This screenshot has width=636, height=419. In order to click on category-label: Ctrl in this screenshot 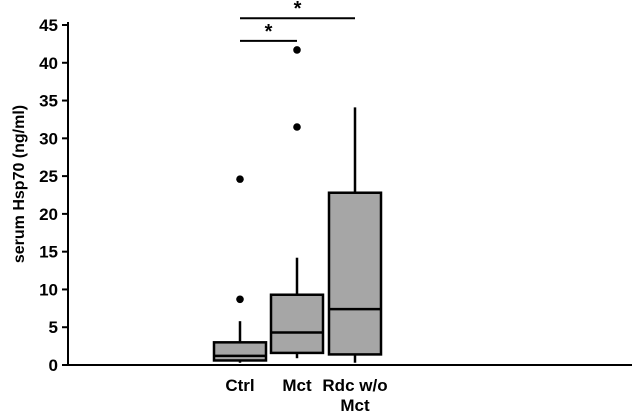, I will do `click(239, 385)`.